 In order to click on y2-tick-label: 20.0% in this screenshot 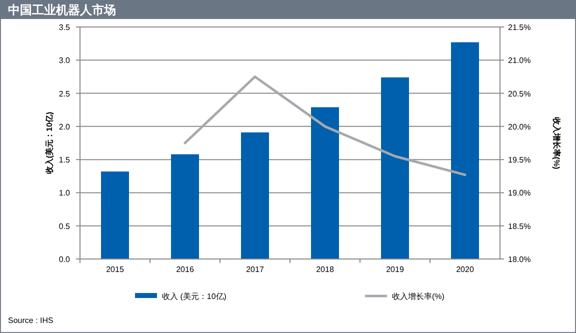, I will do `click(519, 127)`.